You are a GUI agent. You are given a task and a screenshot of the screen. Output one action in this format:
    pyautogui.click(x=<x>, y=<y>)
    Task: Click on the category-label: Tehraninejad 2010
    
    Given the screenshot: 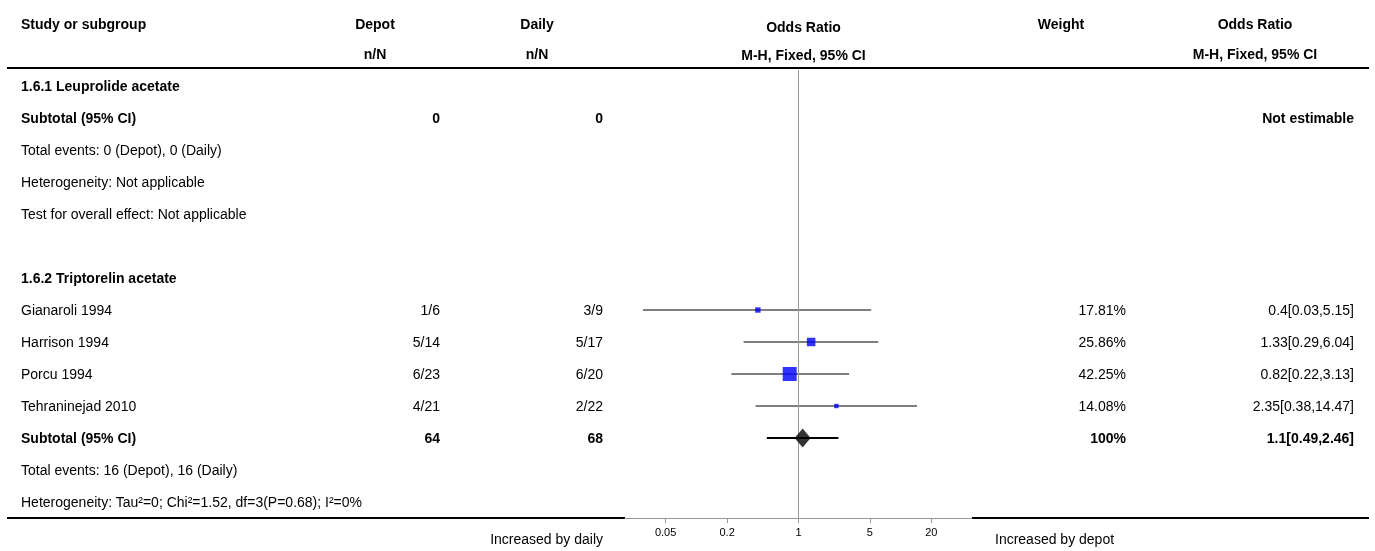 What is the action you would take?
    pyautogui.click(x=79, y=406)
    